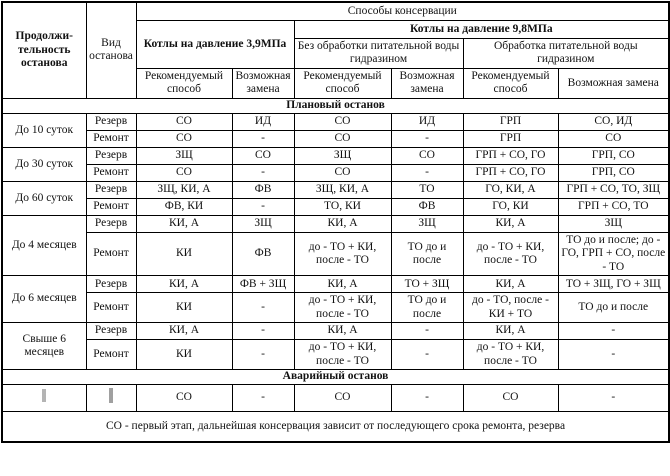  Describe the element at coordinates (263, 83) in the screenshot. I see `header-alternative-1: Возможная замена` at that location.